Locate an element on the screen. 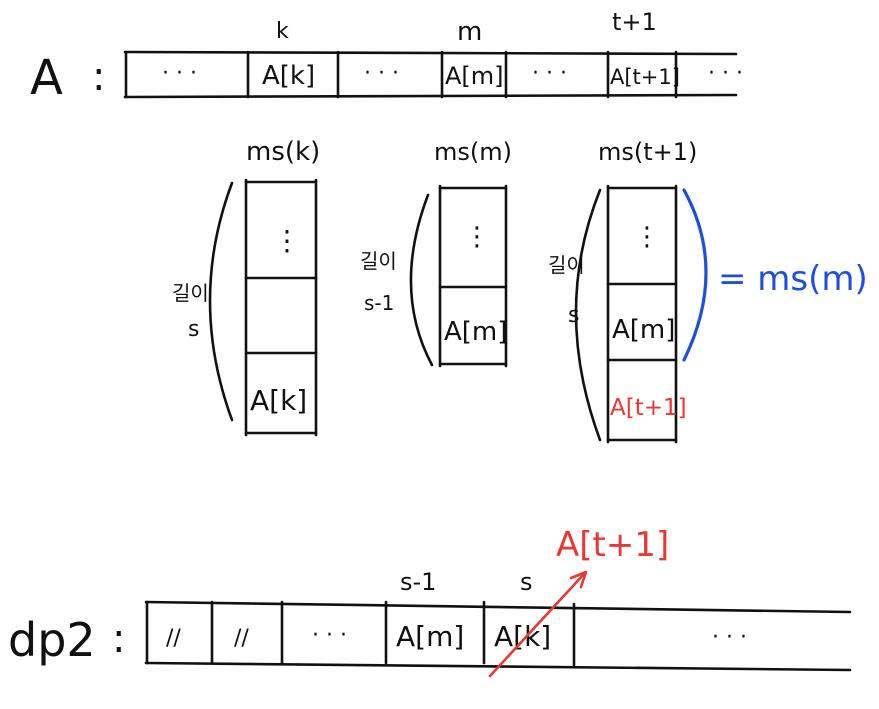 This screenshot has height=709, width=879. ms-m-cell-am: A[m] is located at coordinates (475, 332).